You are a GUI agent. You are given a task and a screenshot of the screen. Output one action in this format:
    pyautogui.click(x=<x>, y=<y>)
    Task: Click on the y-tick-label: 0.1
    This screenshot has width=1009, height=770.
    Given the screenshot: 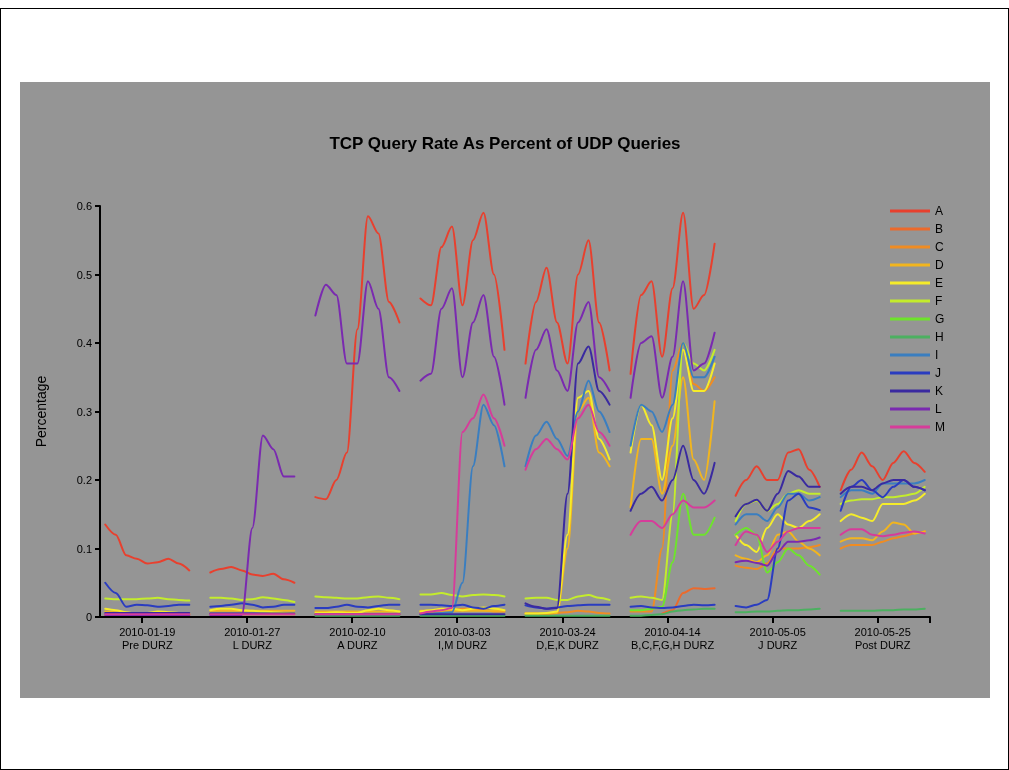 What is the action you would take?
    pyautogui.click(x=84, y=548)
    